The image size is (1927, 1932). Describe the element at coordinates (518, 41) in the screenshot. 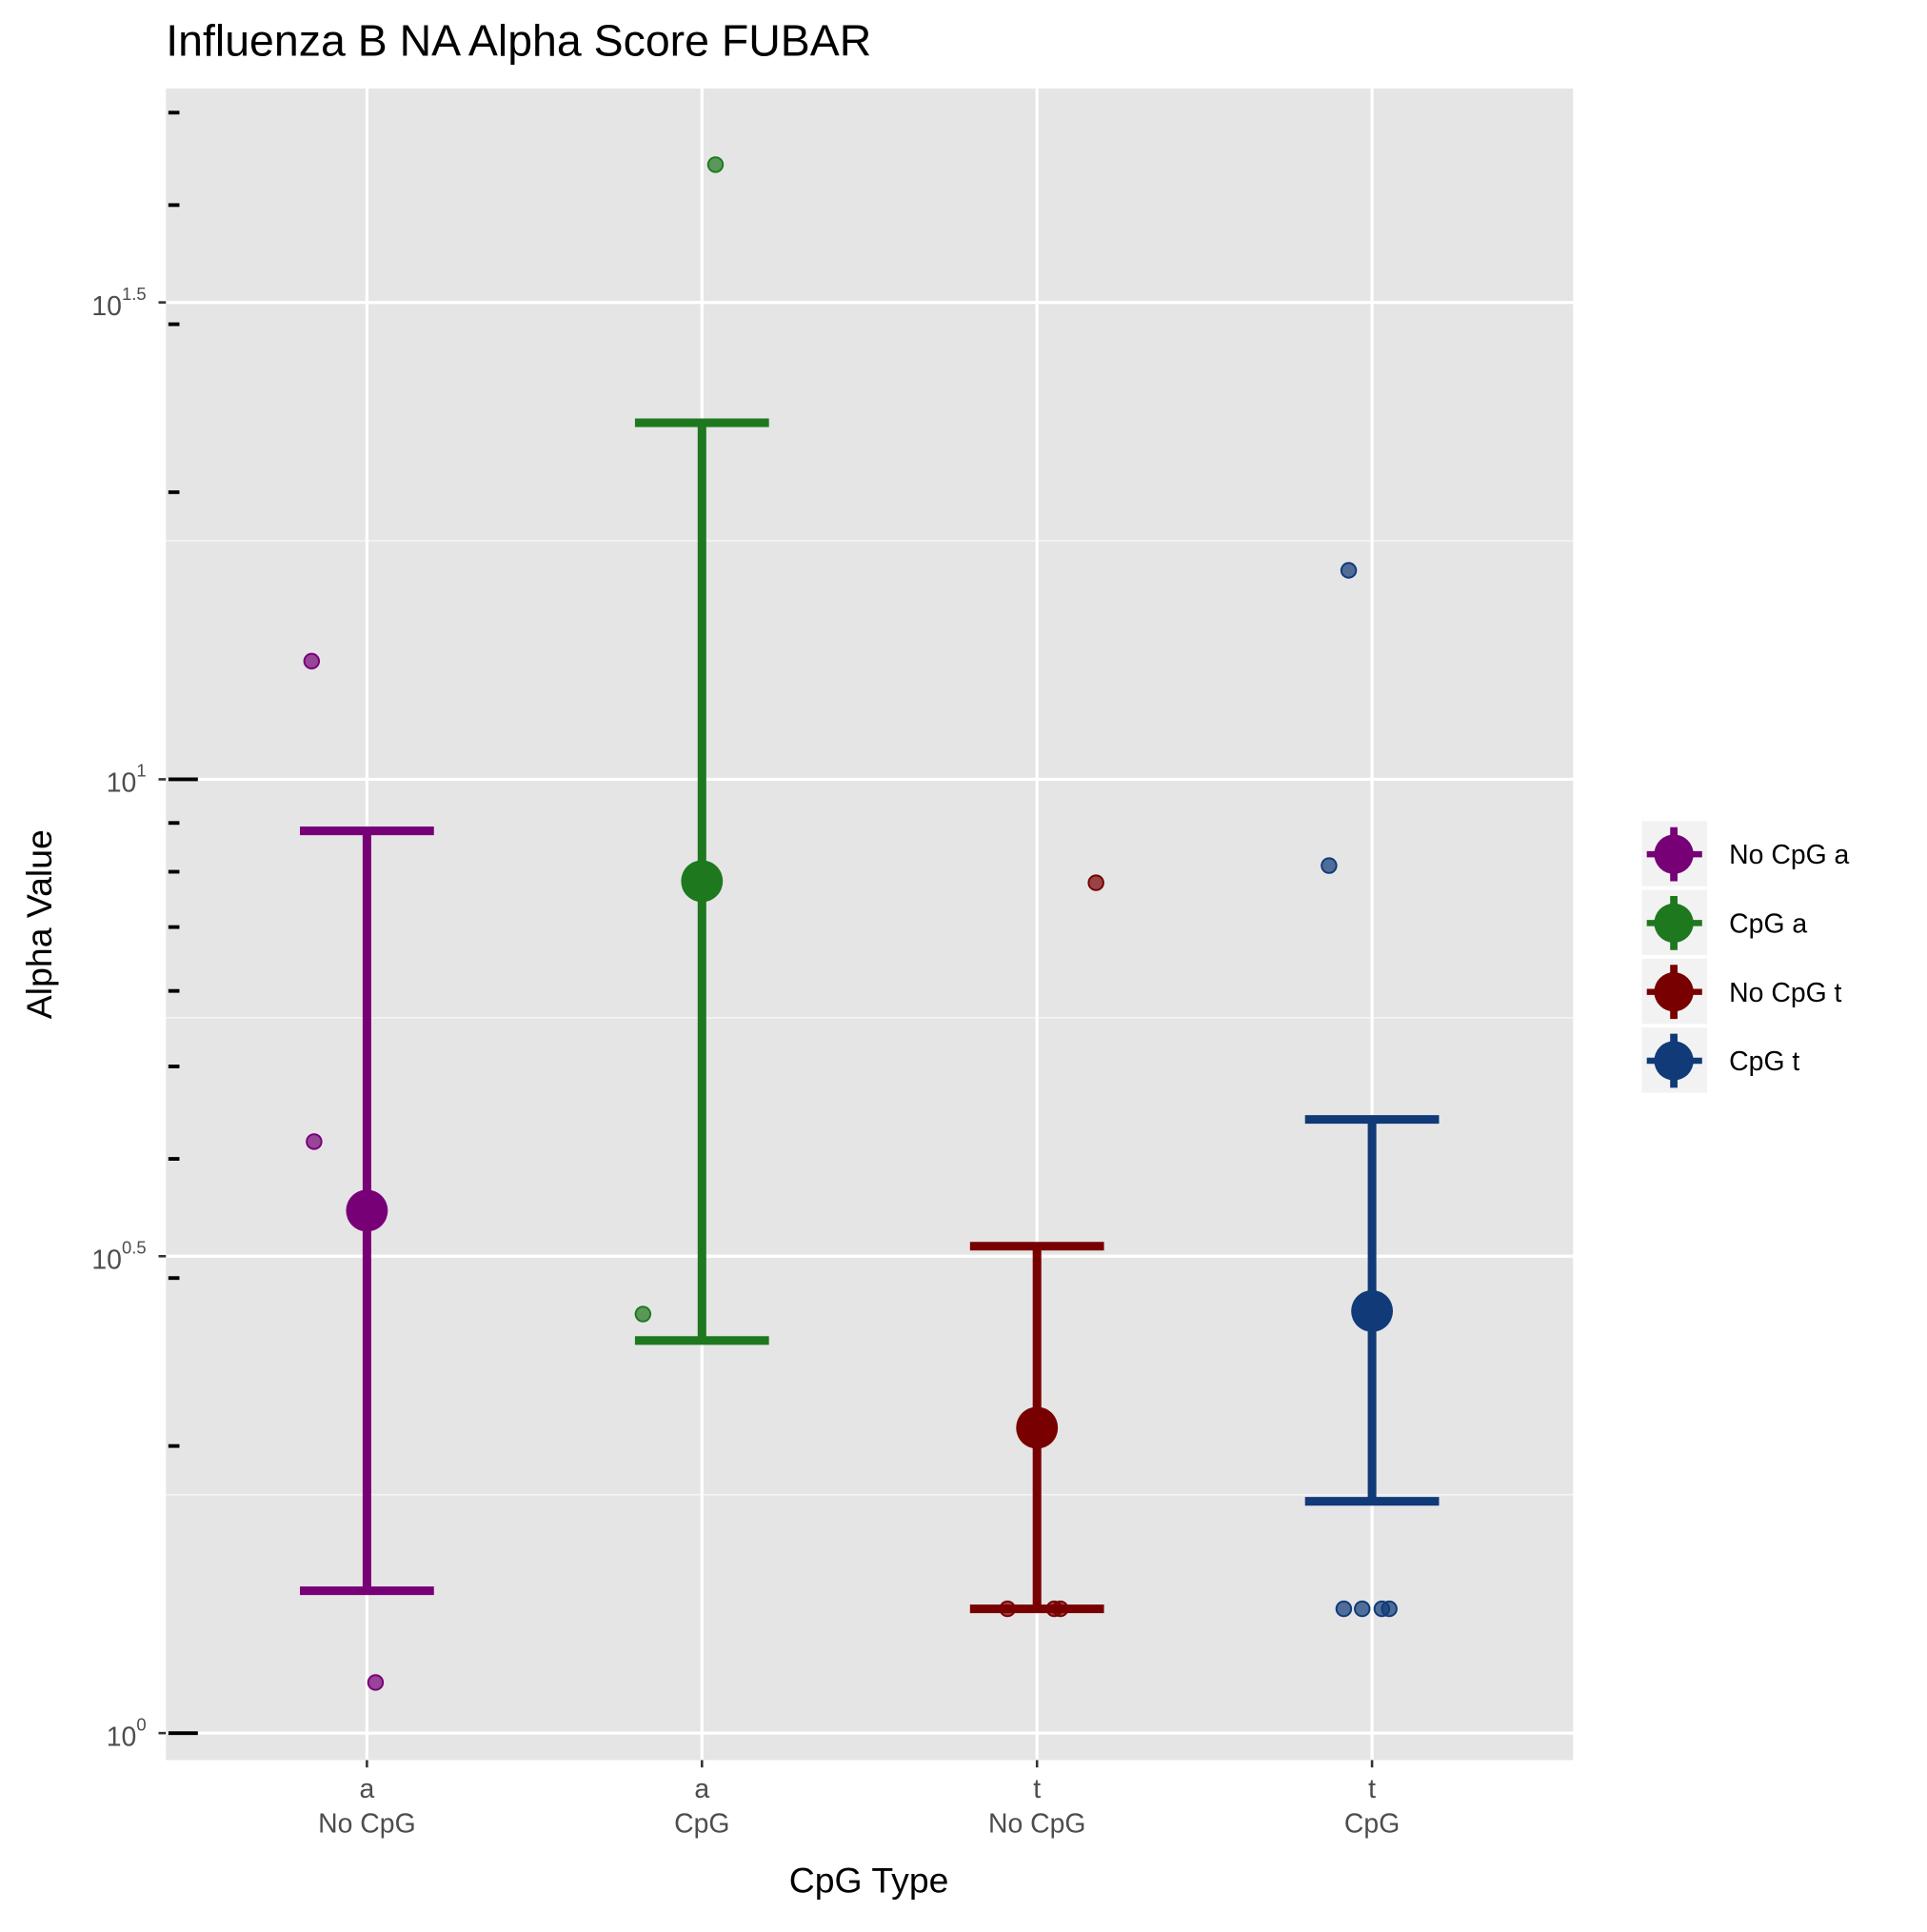

I see `chart-title: Influenza B NA Alpha Score FUBAR` at that location.